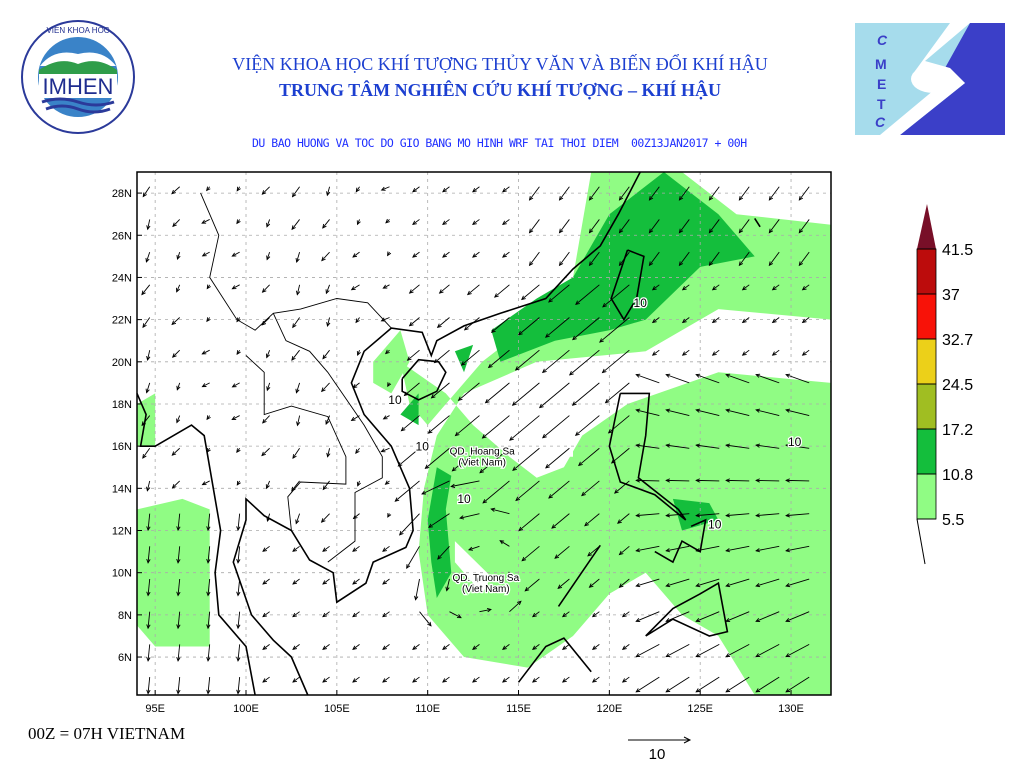 The image size is (1024, 768). I want to click on calm-area, so click(554, 441).